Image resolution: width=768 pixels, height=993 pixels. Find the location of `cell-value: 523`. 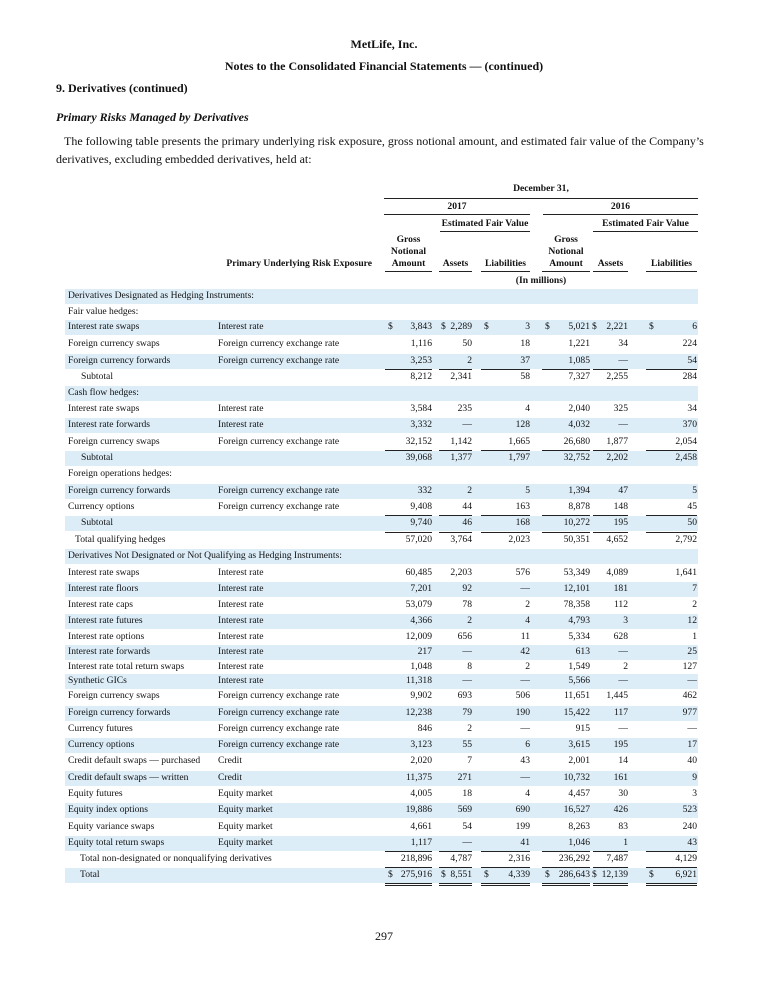

cell-value: 523 is located at coordinates (689, 809).